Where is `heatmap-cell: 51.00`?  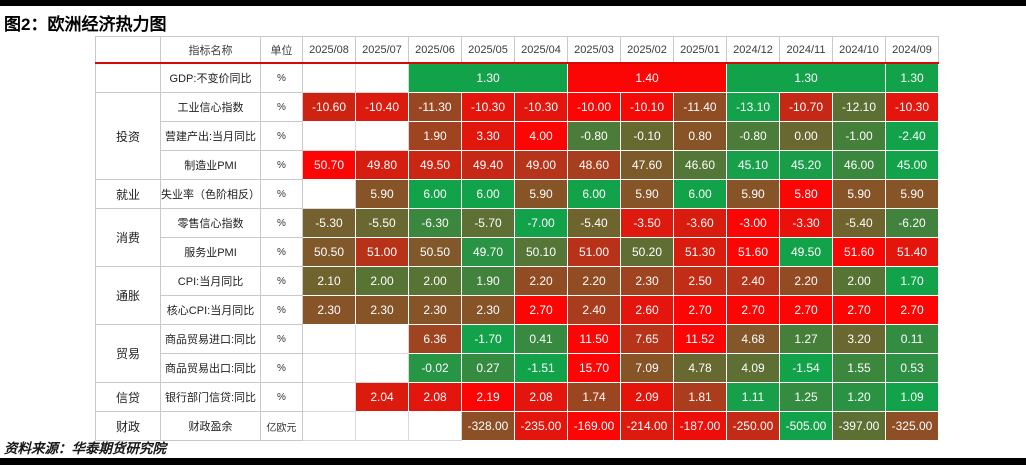
heatmap-cell: 51.00 is located at coordinates (382, 252).